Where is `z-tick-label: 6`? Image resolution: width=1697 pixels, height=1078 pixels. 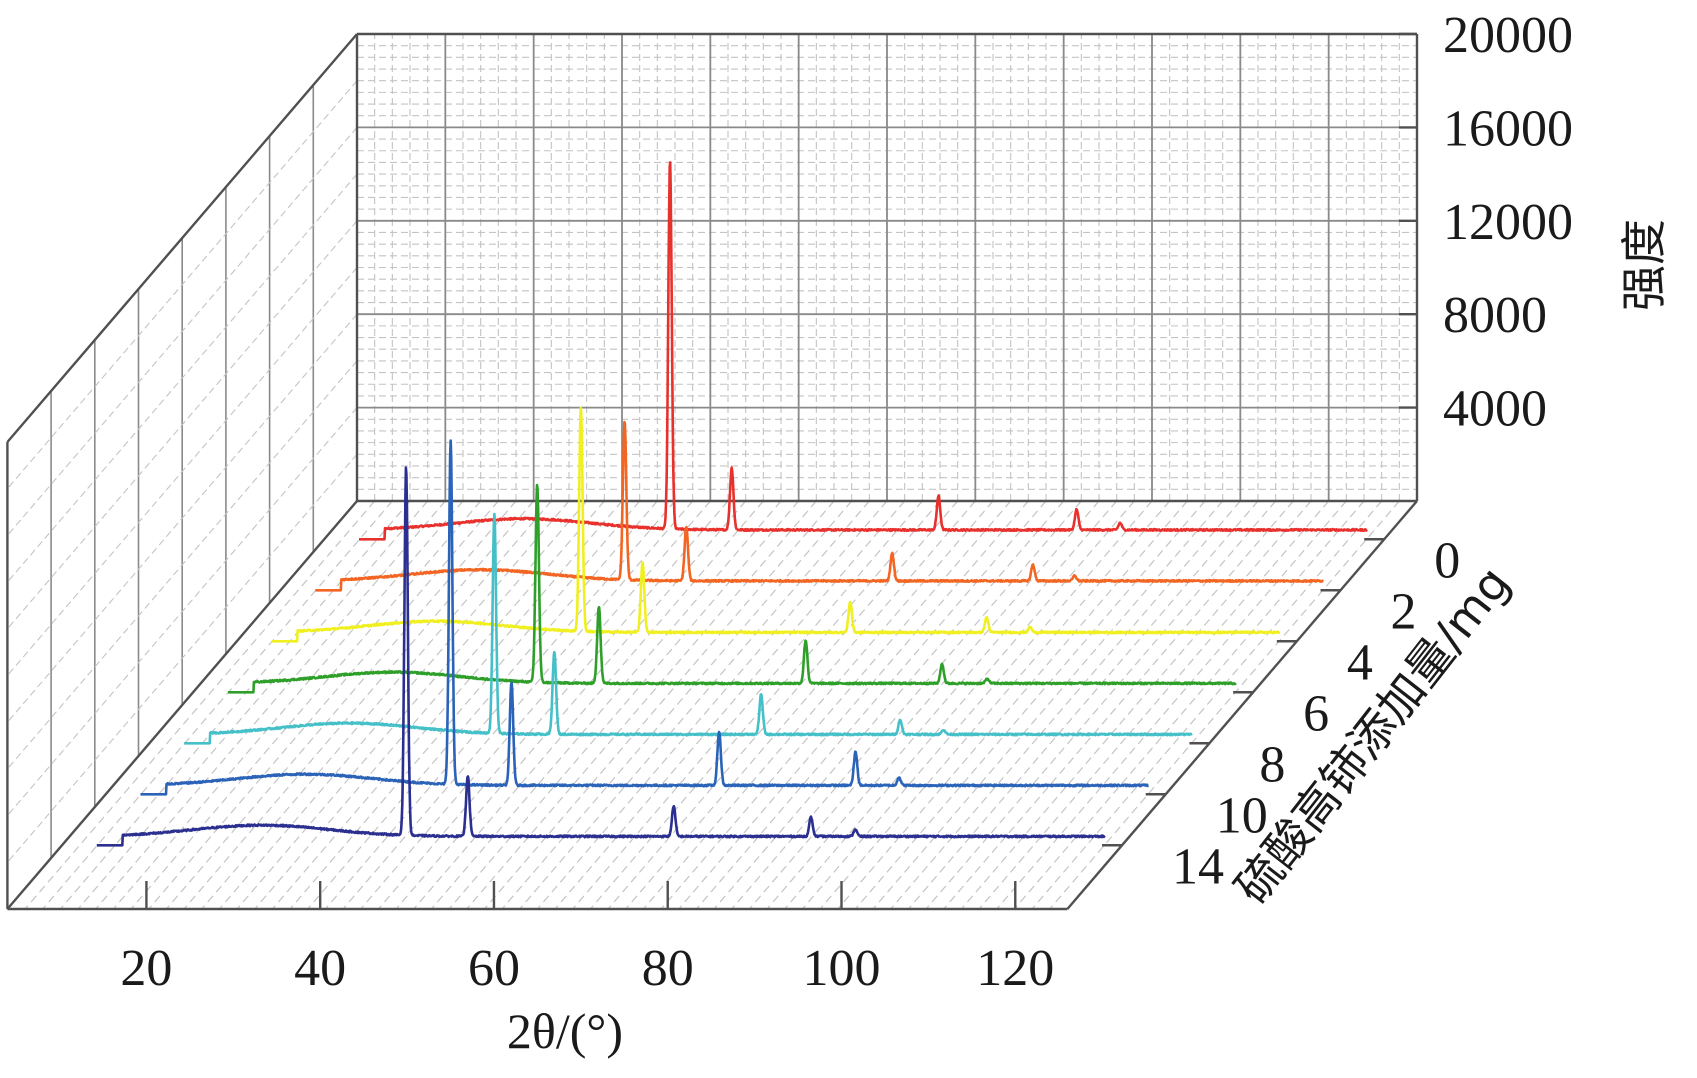
z-tick-label: 6 is located at coordinates (1316, 713).